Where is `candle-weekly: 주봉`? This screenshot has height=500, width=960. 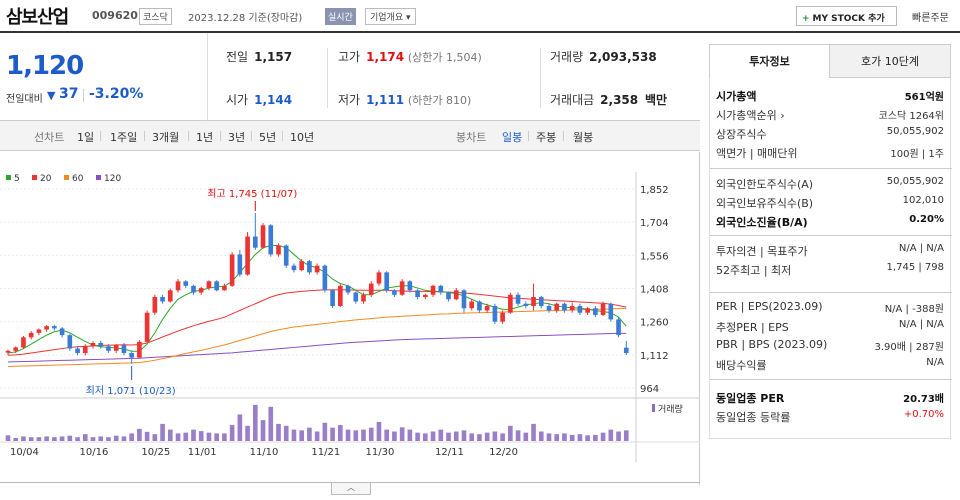
candle-weekly: 주봉 is located at coordinates (546, 137).